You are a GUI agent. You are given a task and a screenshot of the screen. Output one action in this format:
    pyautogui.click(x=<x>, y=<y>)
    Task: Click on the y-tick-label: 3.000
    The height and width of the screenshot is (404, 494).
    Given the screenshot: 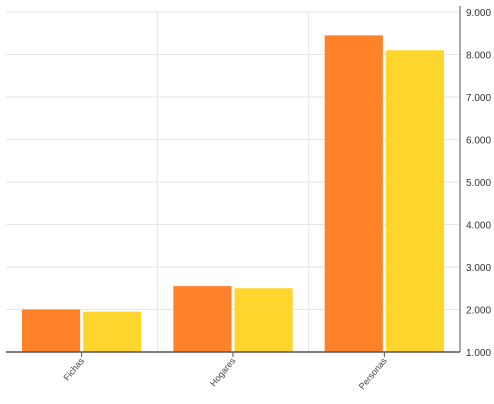 What is the action you would take?
    pyautogui.click(x=478, y=268)
    